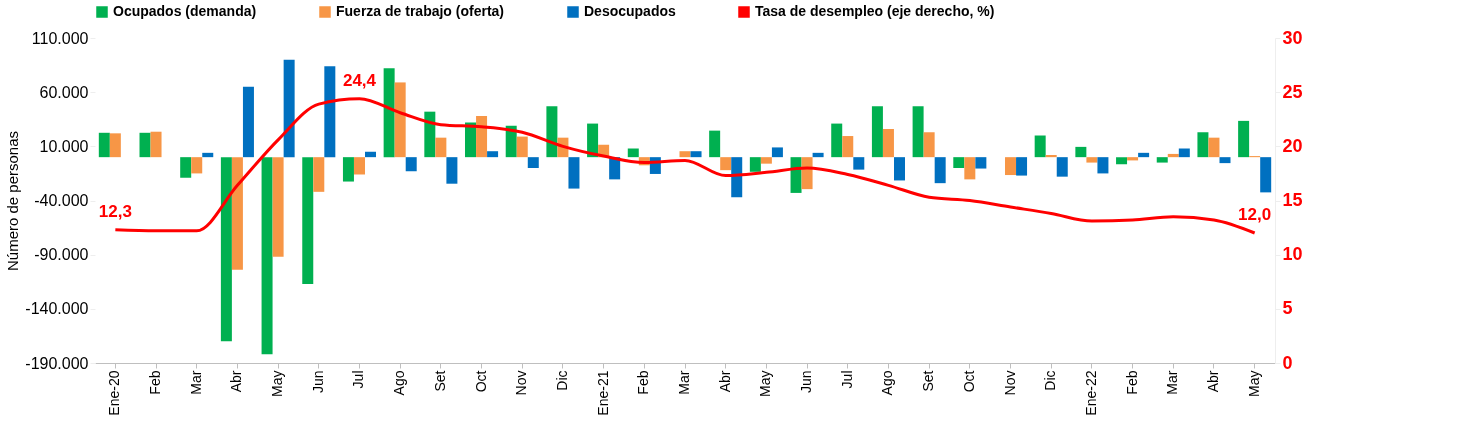 The height and width of the screenshot is (446, 1470). I want to click on x-tick-label: Ene-22, so click(1090, 393).